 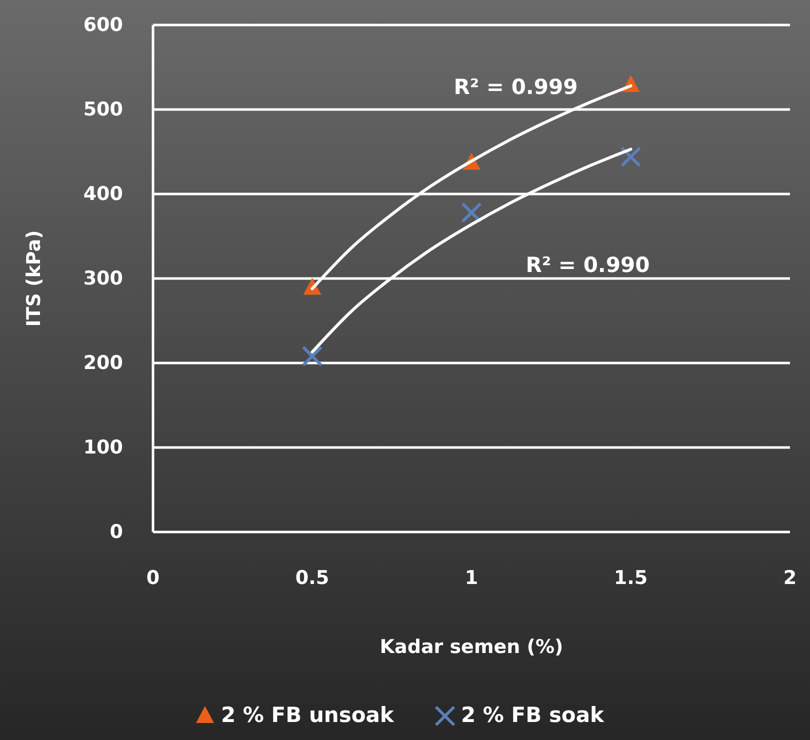 What do you see at coordinates (116, 532) in the screenshot?
I see `y-tick-label: 0` at bounding box center [116, 532].